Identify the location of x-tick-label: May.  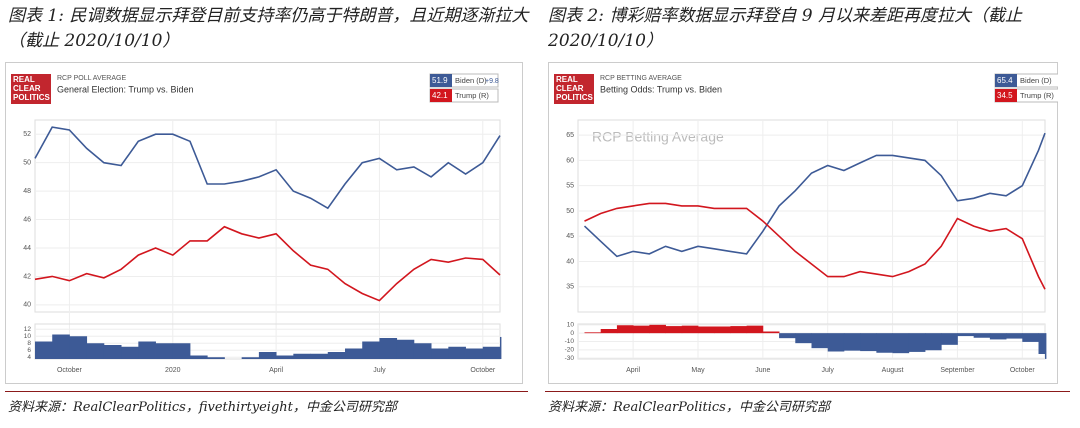
(698, 370).